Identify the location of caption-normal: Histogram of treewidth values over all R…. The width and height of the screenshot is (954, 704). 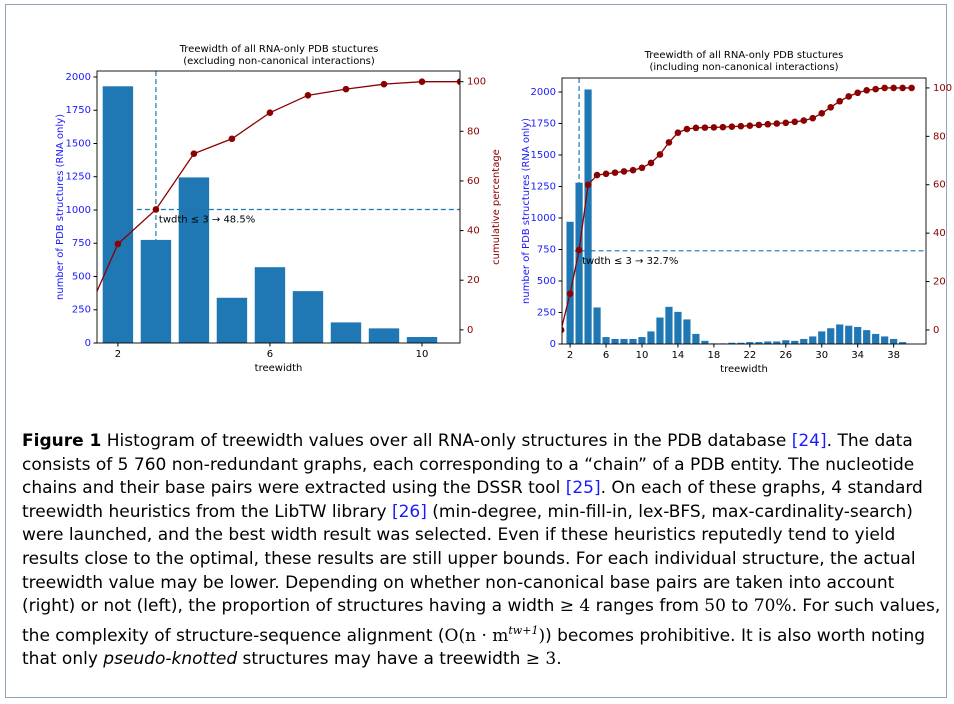
(446, 441).